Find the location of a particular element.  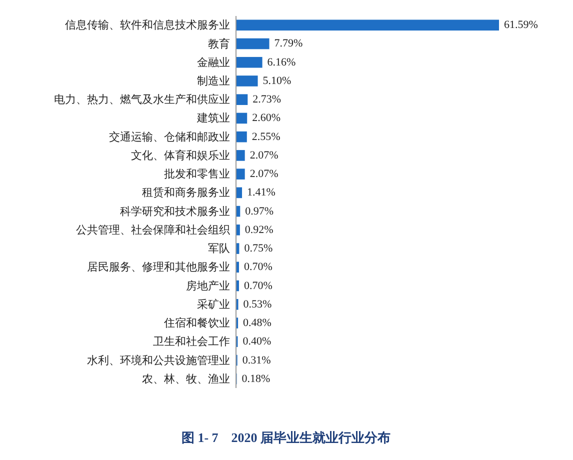

y-tick-label: 采矿业 is located at coordinates (213, 304).